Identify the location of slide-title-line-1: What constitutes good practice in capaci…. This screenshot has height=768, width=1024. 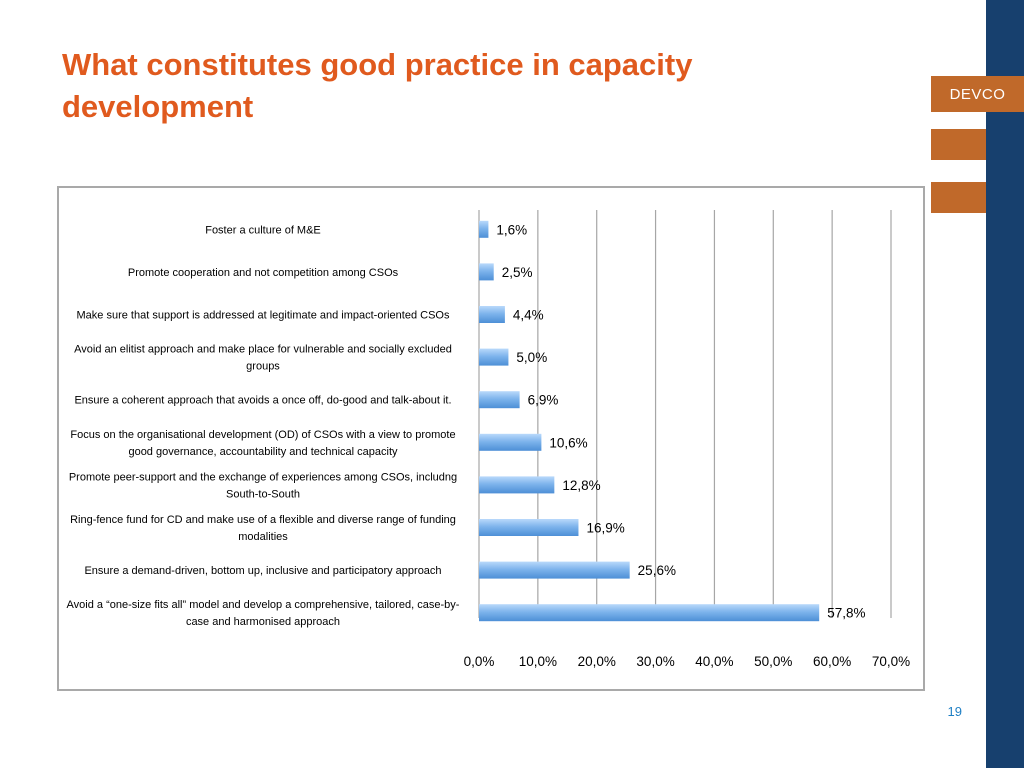
(377, 64).